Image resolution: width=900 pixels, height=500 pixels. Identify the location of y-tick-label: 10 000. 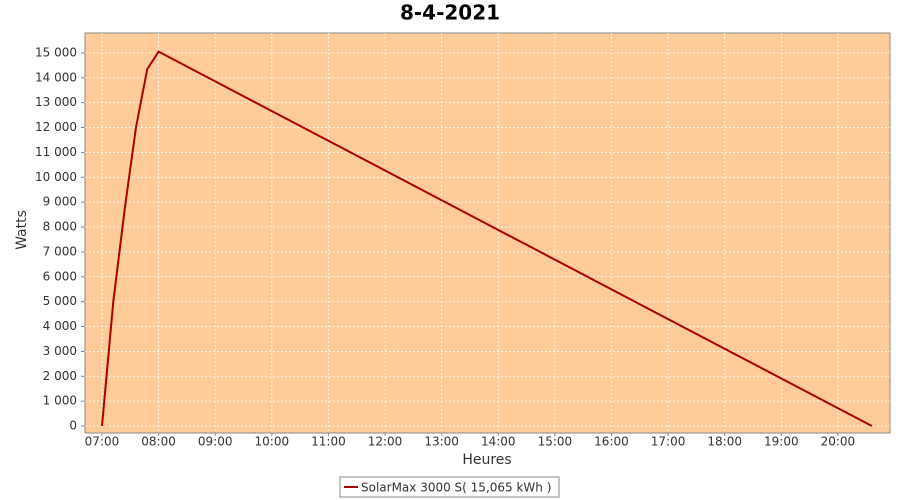
(56, 177).